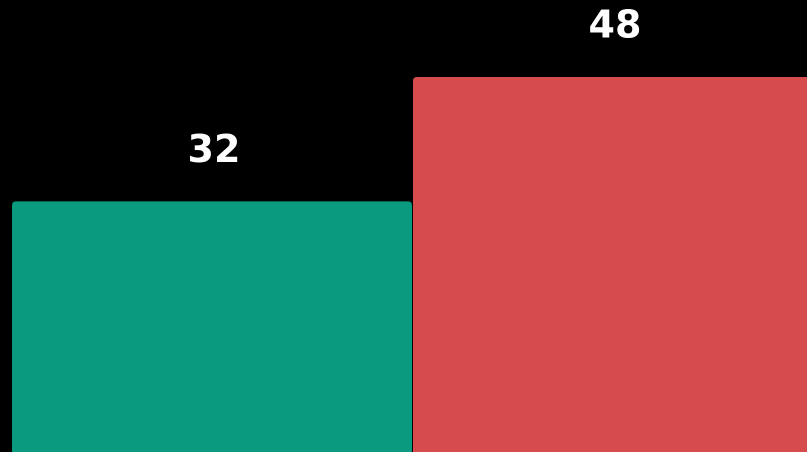  Describe the element at coordinates (214, 149) in the screenshot. I see `value-label: 32` at that location.